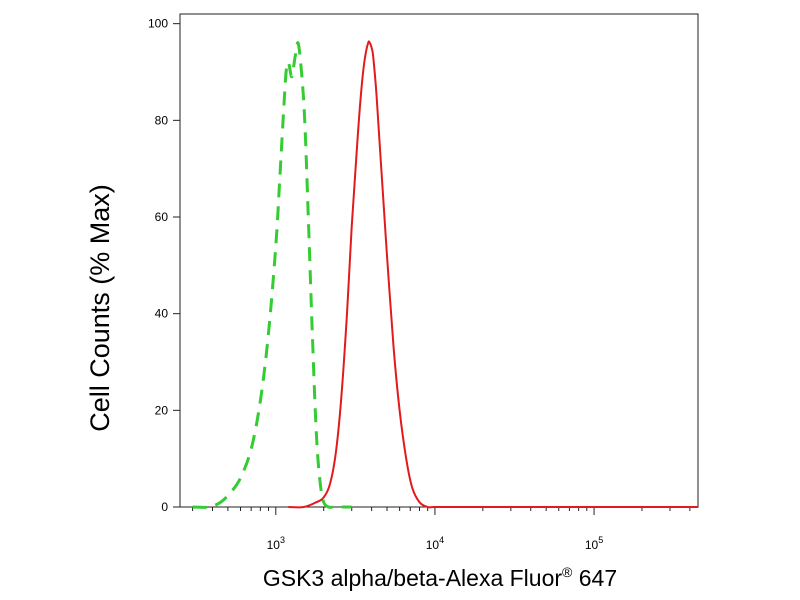 Image resolution: width=800 pixels, height=600 pixels. What do you see at coordinates (162, 410) in the screenshot?
I see `y-tick-label: 20` at bounding box center [162, 410].